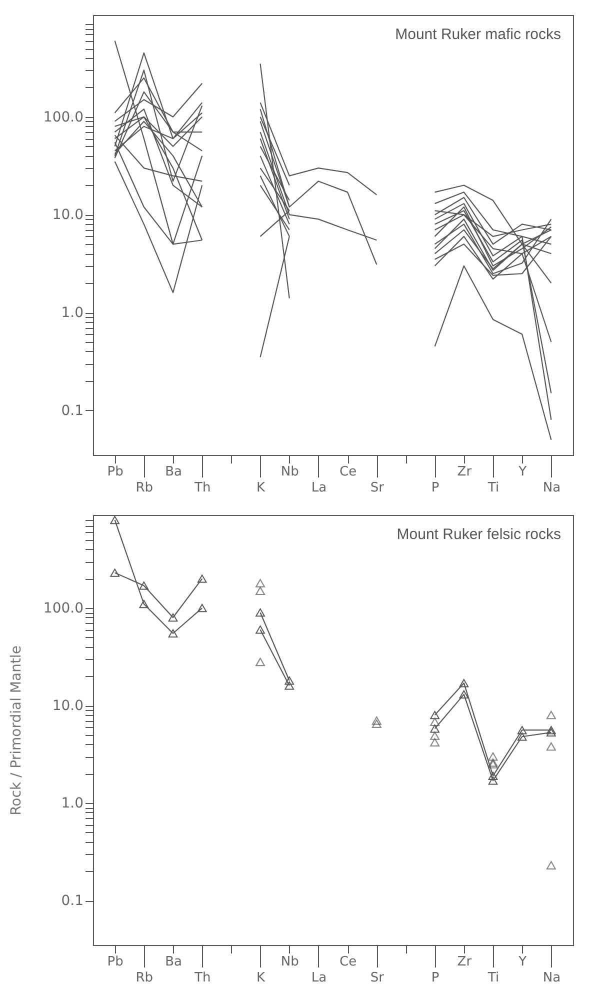 The width and height of the screenshot is (606, 985). What do you see at coordinates (478, 534) in the screenshot?
I see `annotation: Mount Ruker felsic rocks` at bounding box center [478, 534].